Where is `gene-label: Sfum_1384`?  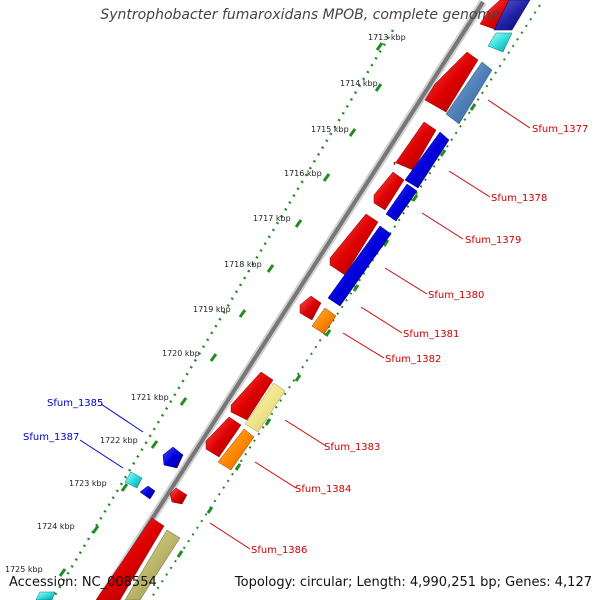
gene-label: Sfum_1384 is located at coordinates (323, 489).